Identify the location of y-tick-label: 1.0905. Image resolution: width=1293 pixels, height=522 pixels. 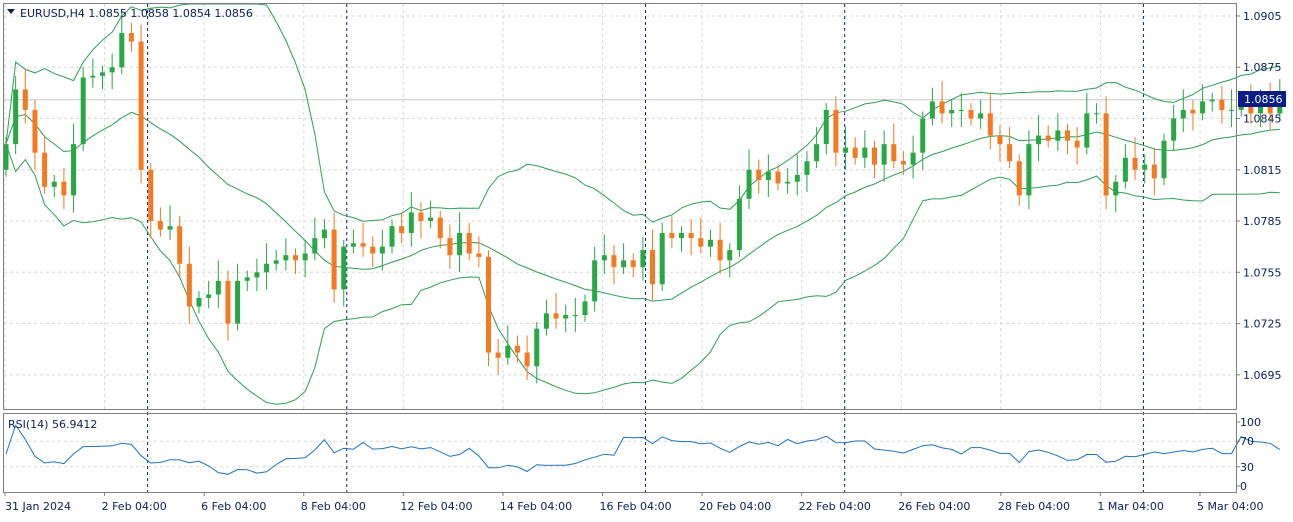
(1262, 16).